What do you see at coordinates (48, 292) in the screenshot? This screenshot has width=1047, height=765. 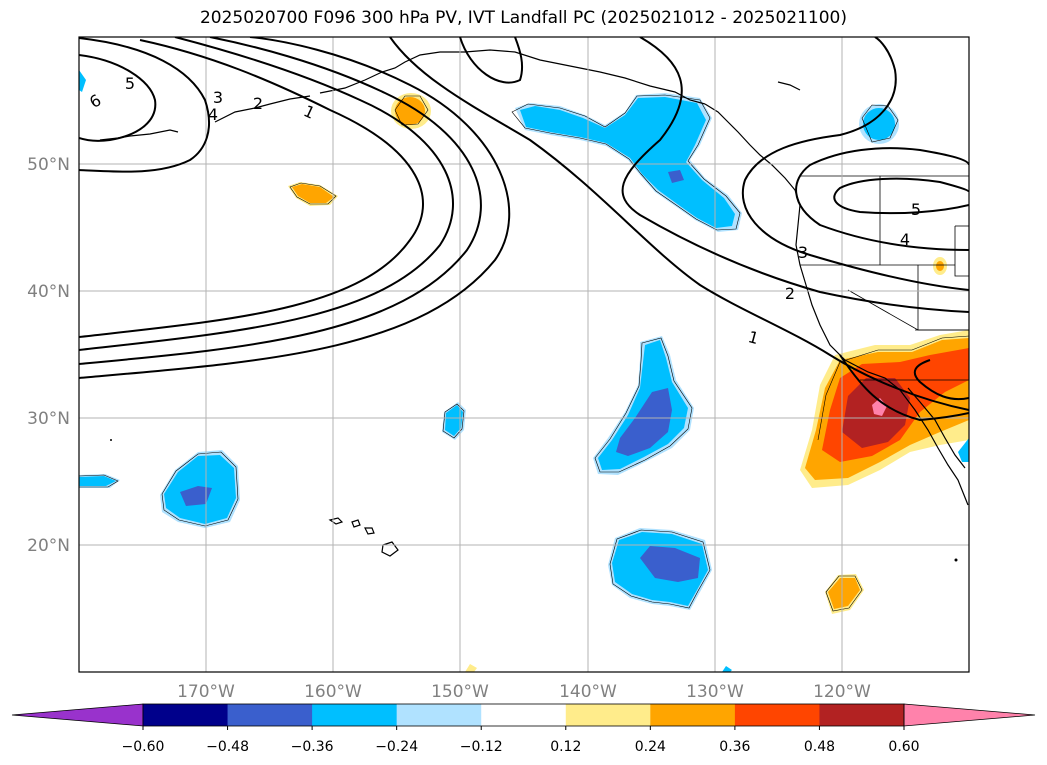 I see `y-tick-label: 40°N` at bounding box center [48, 292].